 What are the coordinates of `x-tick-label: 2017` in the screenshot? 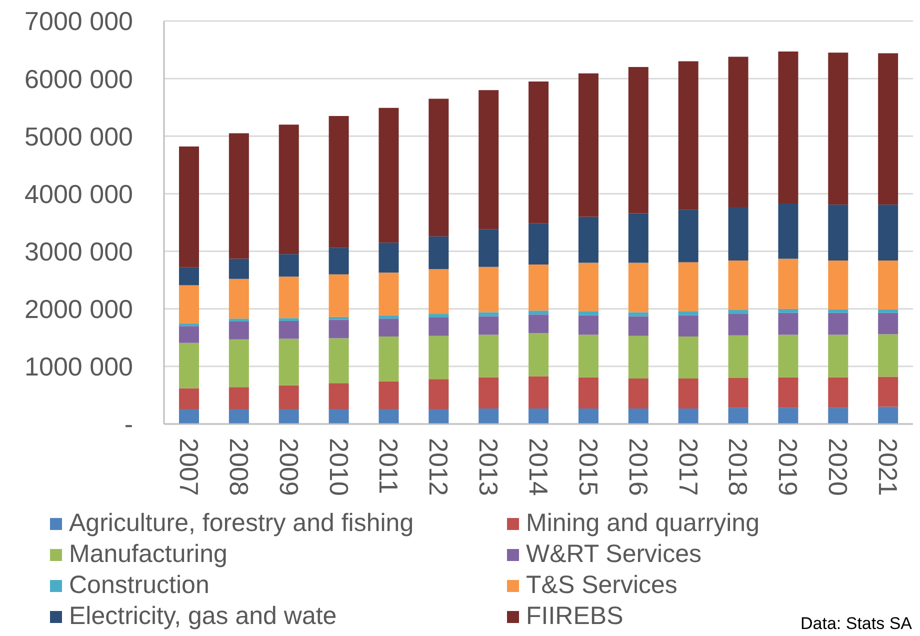 It's located at (688, 467).